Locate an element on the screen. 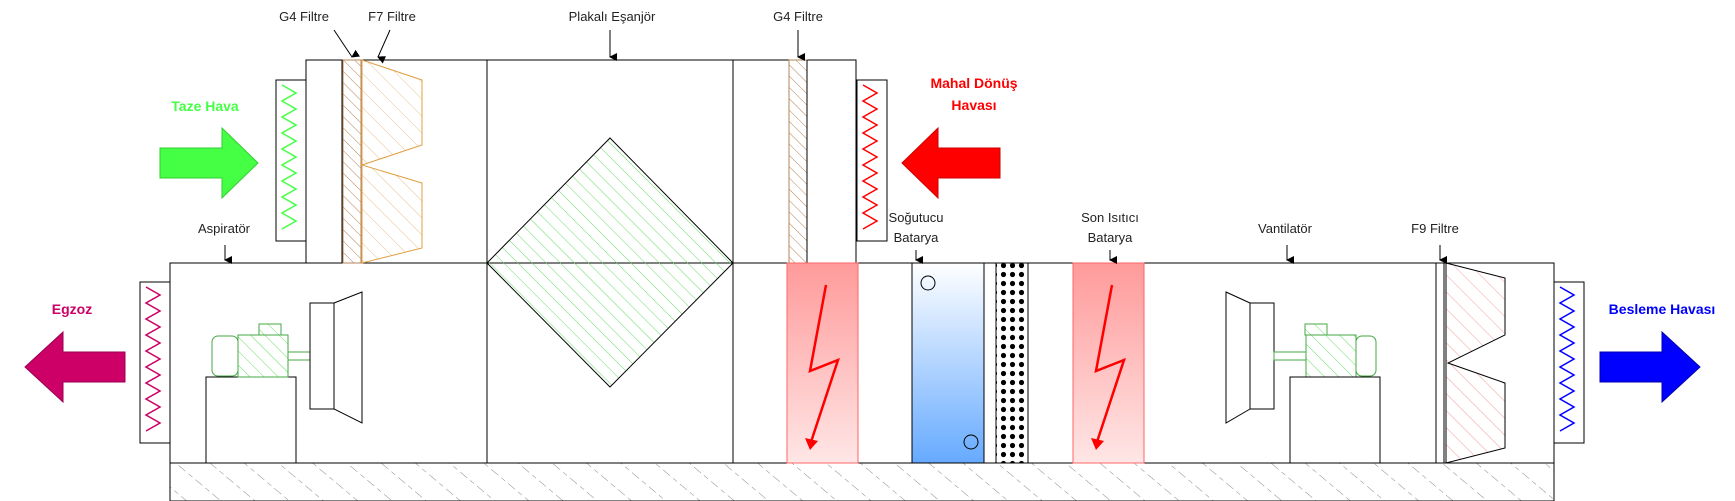  plate-exchanger is located at coordinates (610, 262).